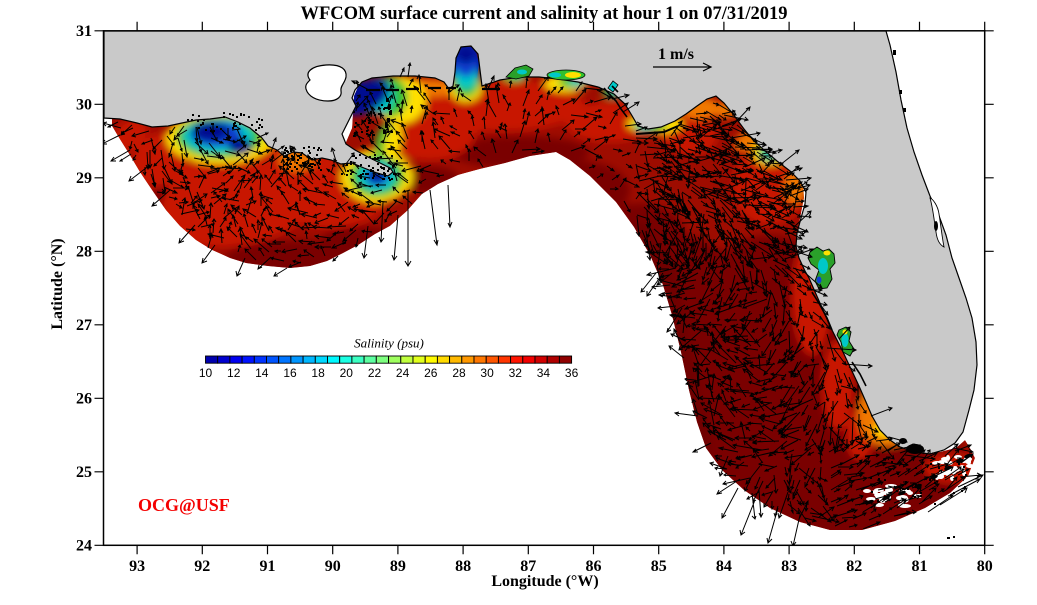  What do you see at coordinates (985, 566) in the screenshot?
I see `svg-text: 80` at bounding box center [985, 566].